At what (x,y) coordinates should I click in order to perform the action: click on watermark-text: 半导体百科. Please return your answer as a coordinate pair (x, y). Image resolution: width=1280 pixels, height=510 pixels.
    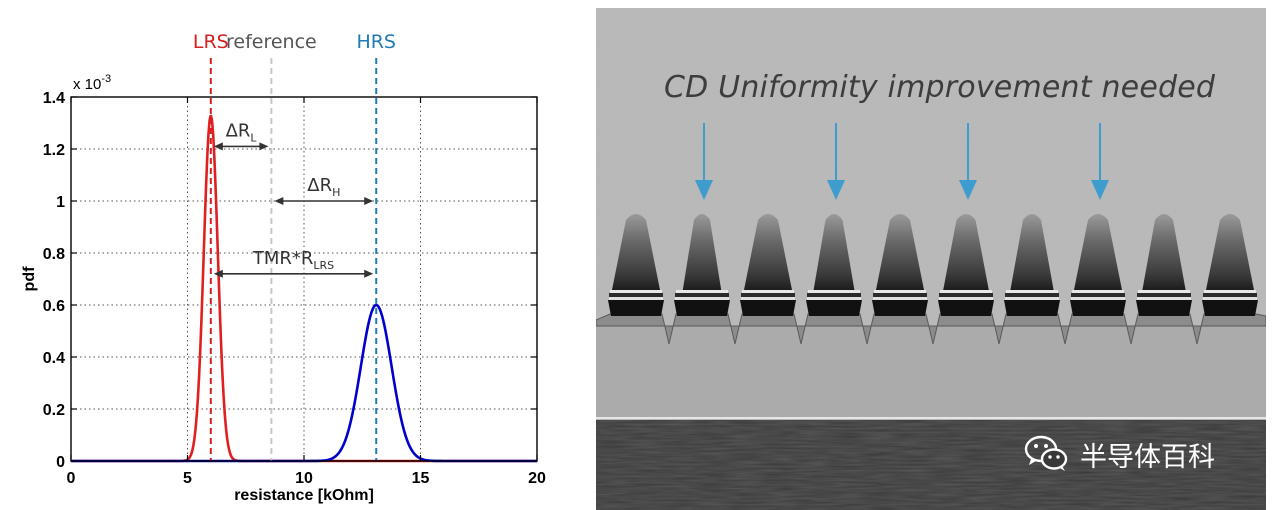
    Looking at the image, I should click on (1147, 457).